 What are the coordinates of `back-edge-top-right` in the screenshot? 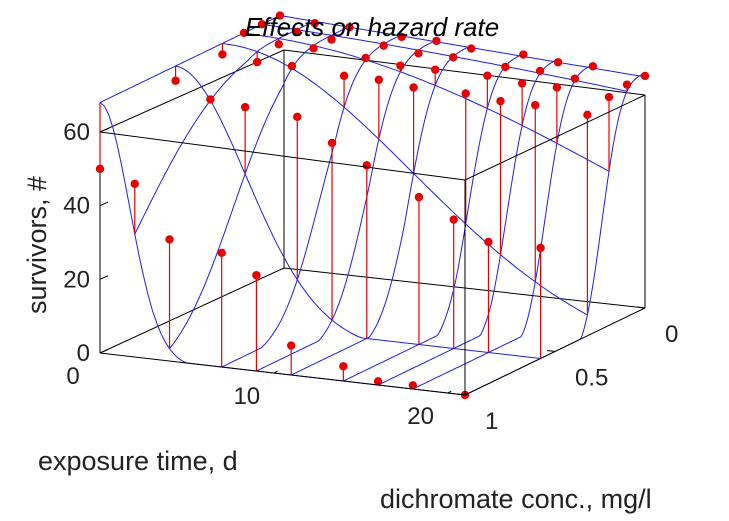 It's located at (464, 72).